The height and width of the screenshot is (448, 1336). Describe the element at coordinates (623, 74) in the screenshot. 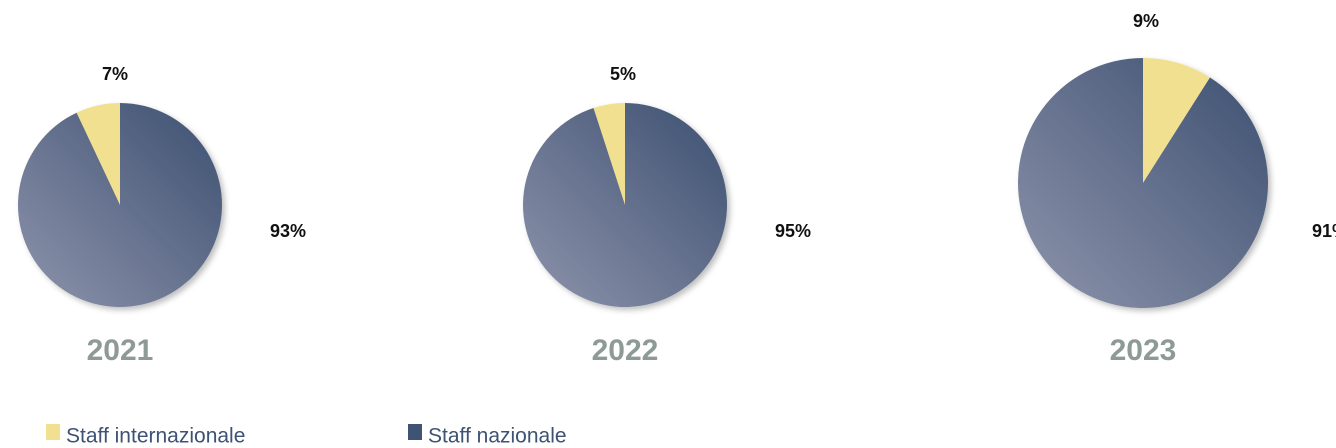

I see `slice-label: 5%` at that location.